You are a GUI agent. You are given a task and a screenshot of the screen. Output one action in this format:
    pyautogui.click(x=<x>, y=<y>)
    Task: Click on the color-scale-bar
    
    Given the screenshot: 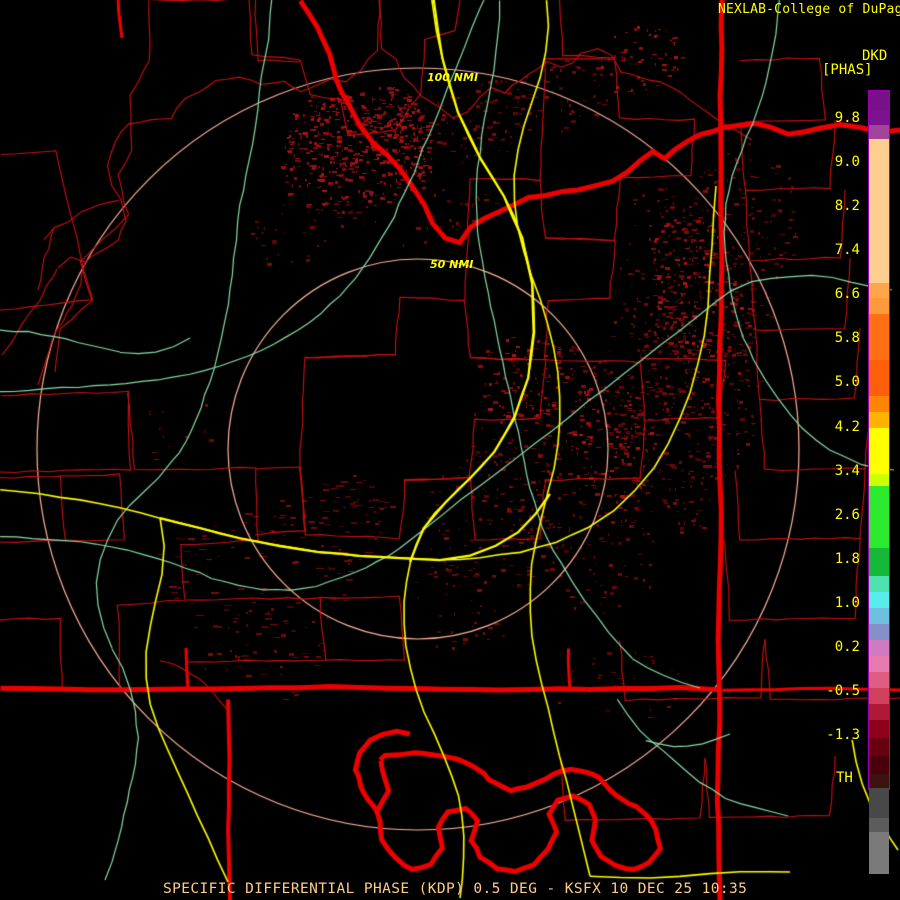 What is the action you would take?
    pyautogui.click(x=879, y=492)
    